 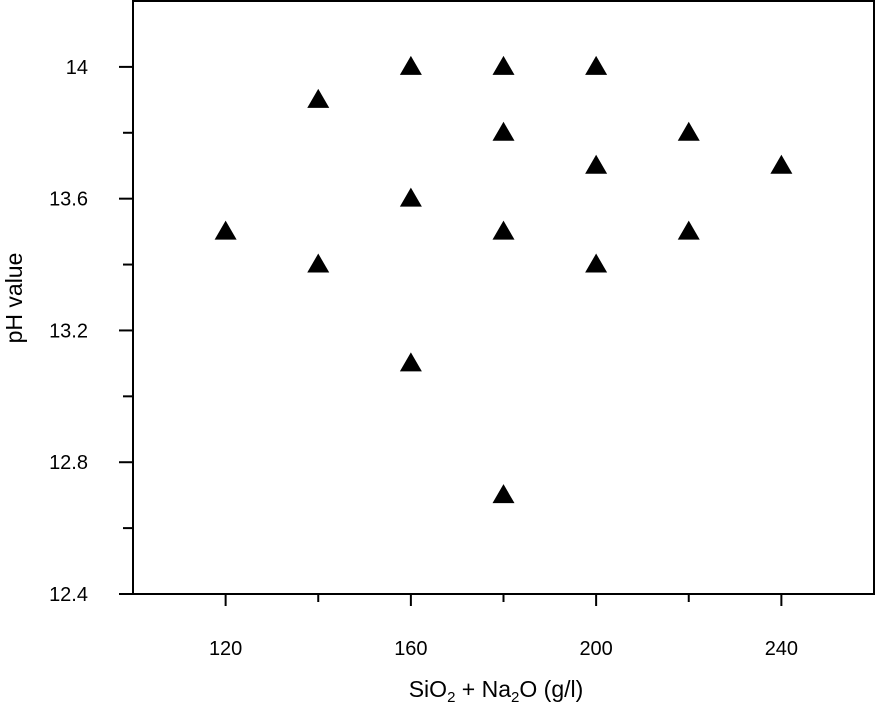 I want to click on x-axis-title-part: O (g/l), so click(x=551, y=689).